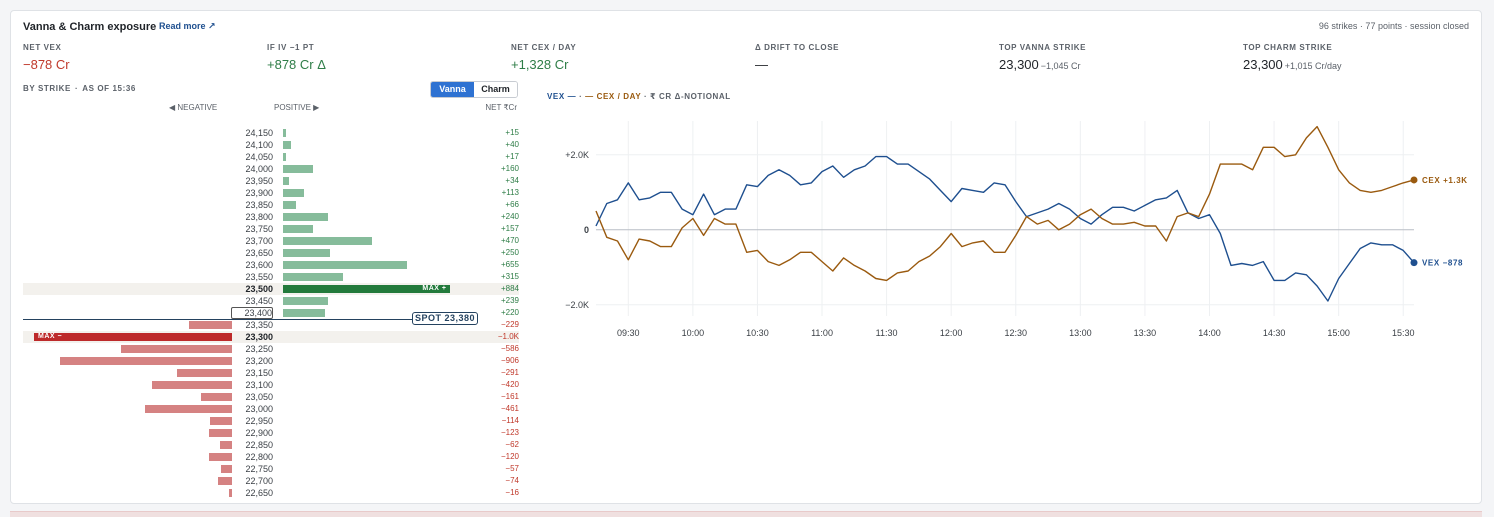 Image resolution: width=1494 pixels, height=517 pixels. Describe the element at coordinates (271, 313) in the screenshot. I see `strike-row: 23,400 +220` at that location.